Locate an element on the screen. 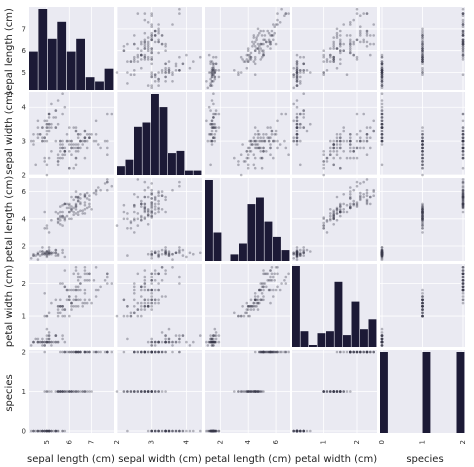 This screenshot has width=474, height=467. y-tick-label: 2 is located at coordinates (24, 353).